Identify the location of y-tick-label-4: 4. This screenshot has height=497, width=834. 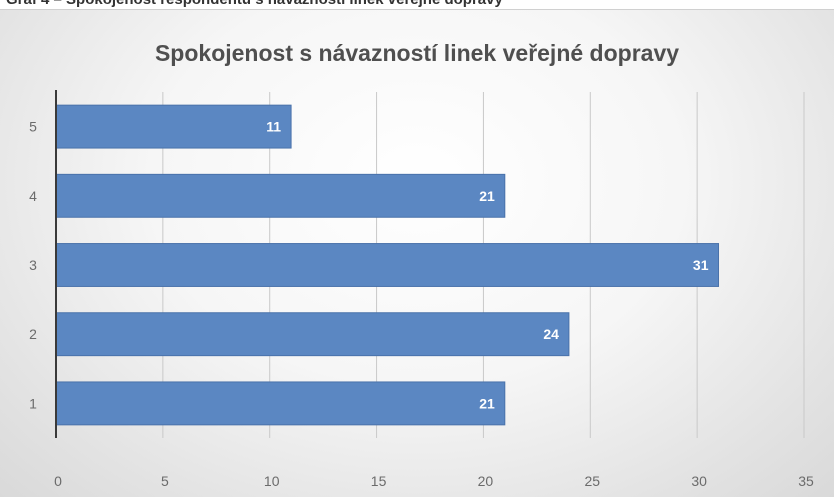
(33, 196).